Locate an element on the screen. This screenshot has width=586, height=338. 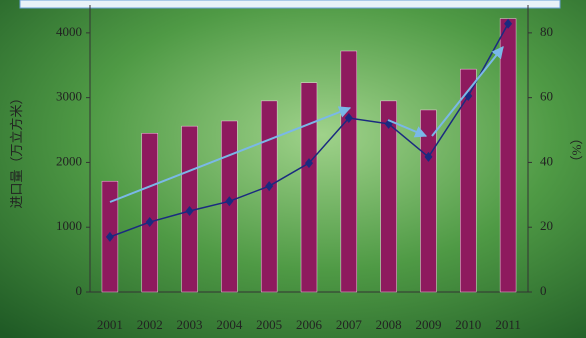
x-tick-label: 2008 is located at coordinates (389, 324).